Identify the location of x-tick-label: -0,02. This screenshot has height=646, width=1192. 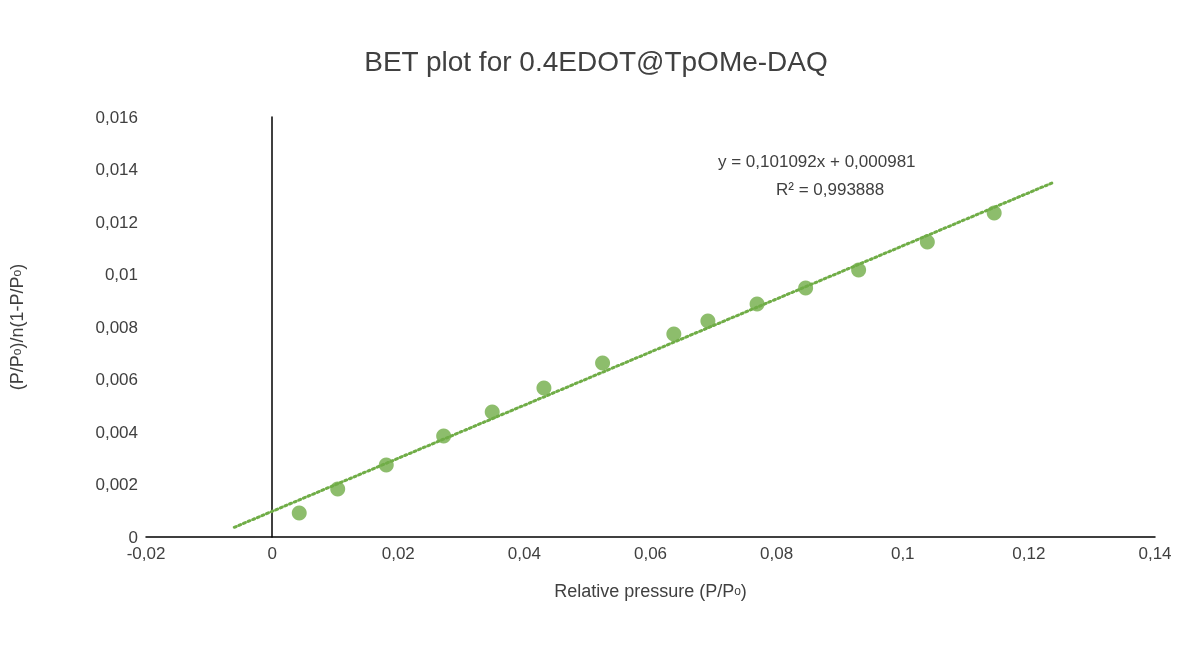
(146, 553).